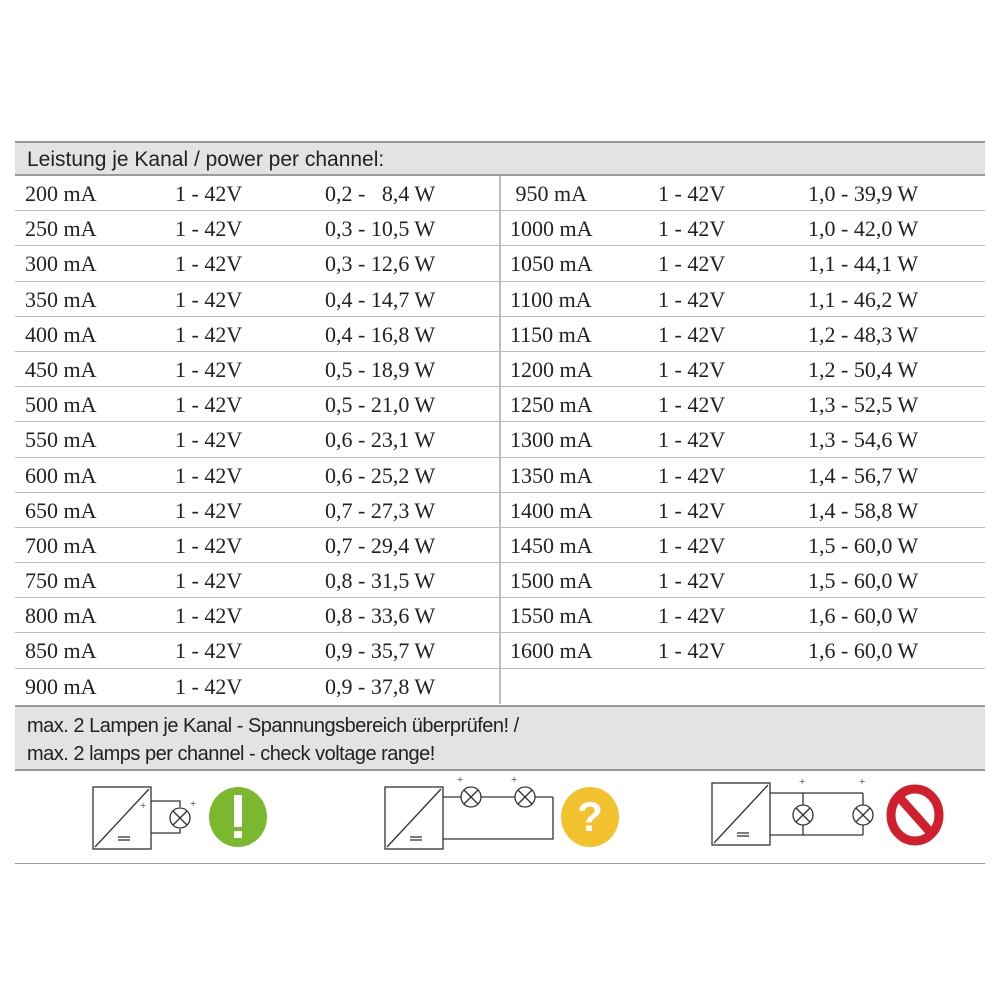 The image size is (1000, 1000). I want to click on current-cell: 1400 mA, so click(551, 510).